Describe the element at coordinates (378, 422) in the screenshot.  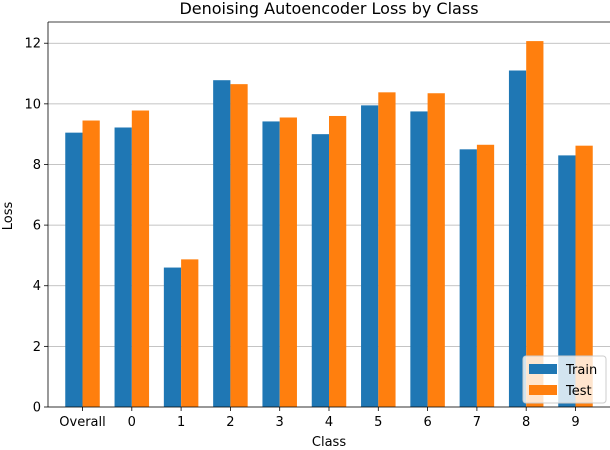
I see `x-tick-label: 5` at that location.